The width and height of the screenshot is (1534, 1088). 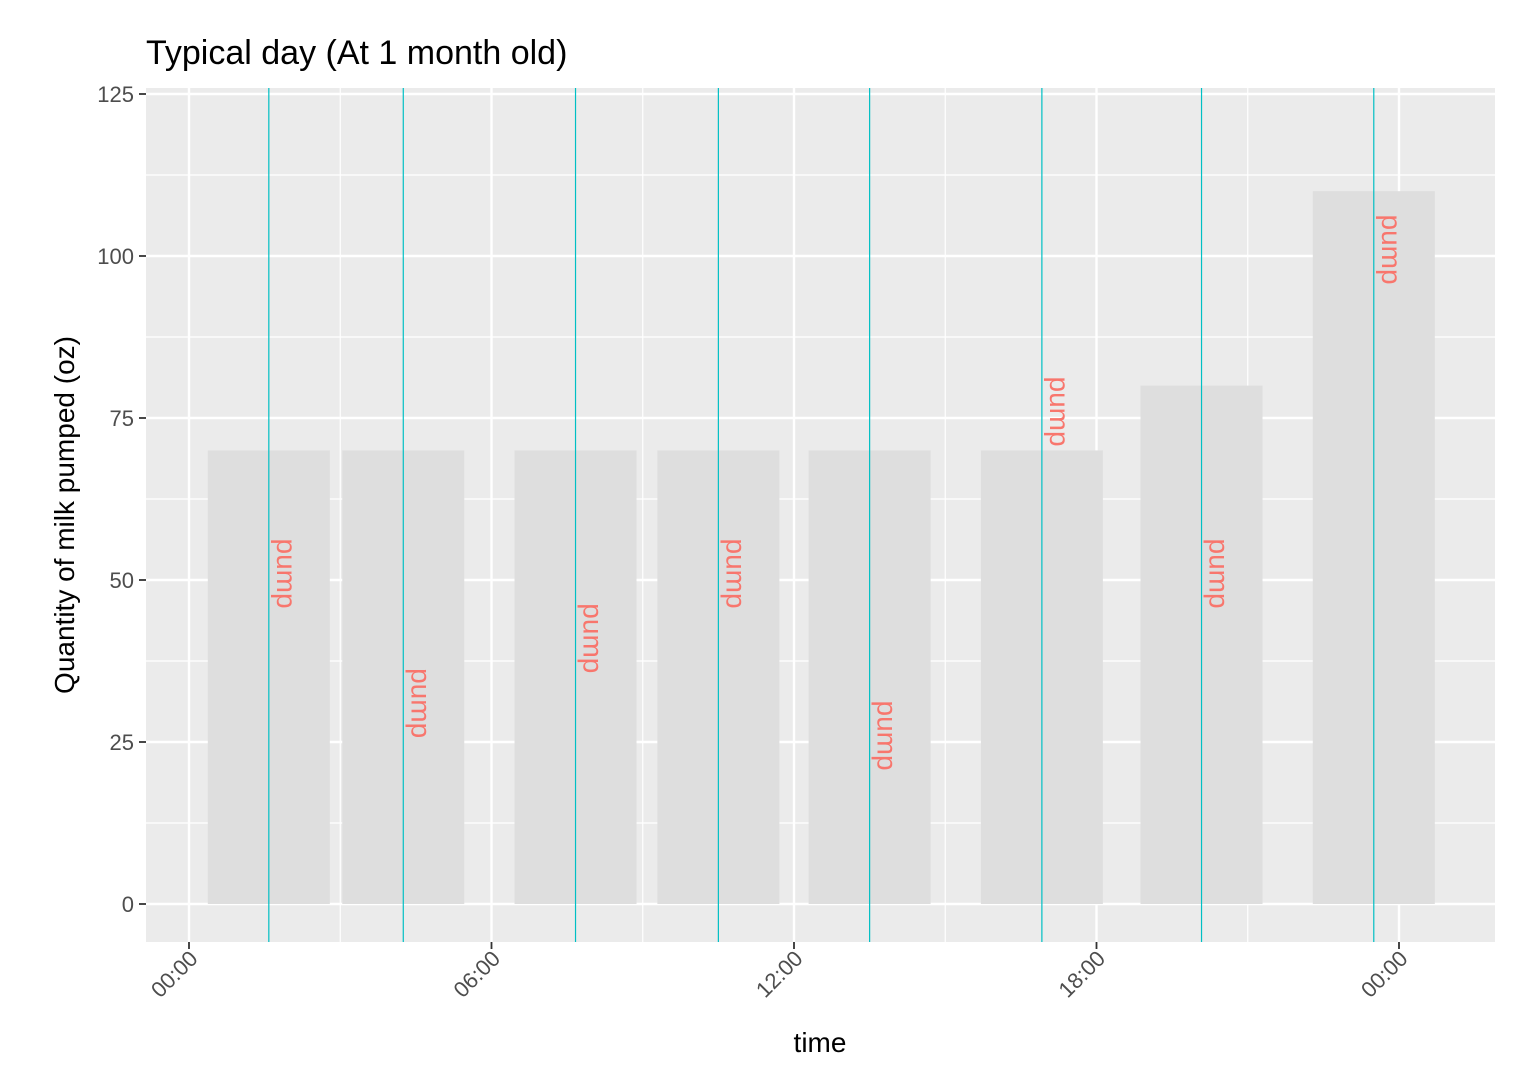 I want to click on x-tick-label: 18:00, so click(x=1081, y=974).